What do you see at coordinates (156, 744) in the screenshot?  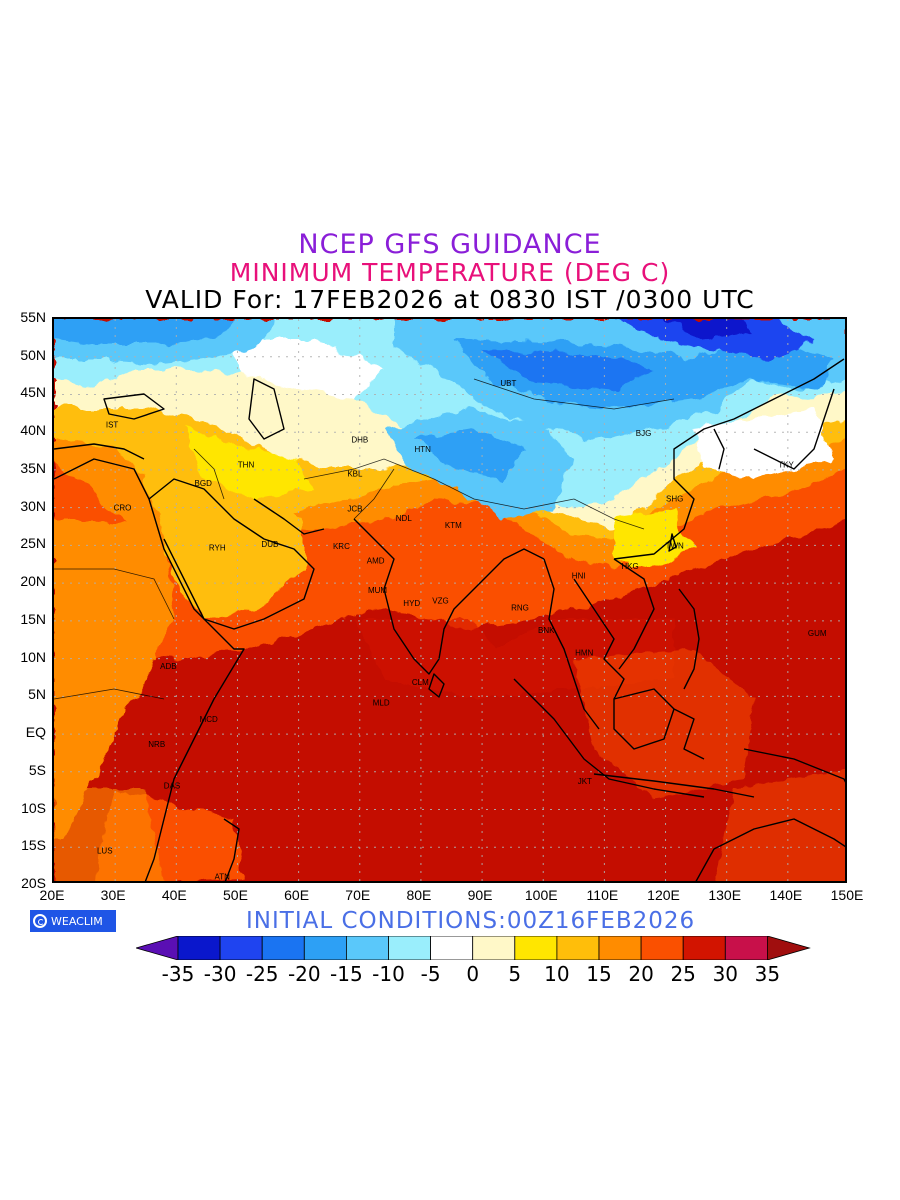 I see `station-nrb: NRB` at bounding box center [156, 744].